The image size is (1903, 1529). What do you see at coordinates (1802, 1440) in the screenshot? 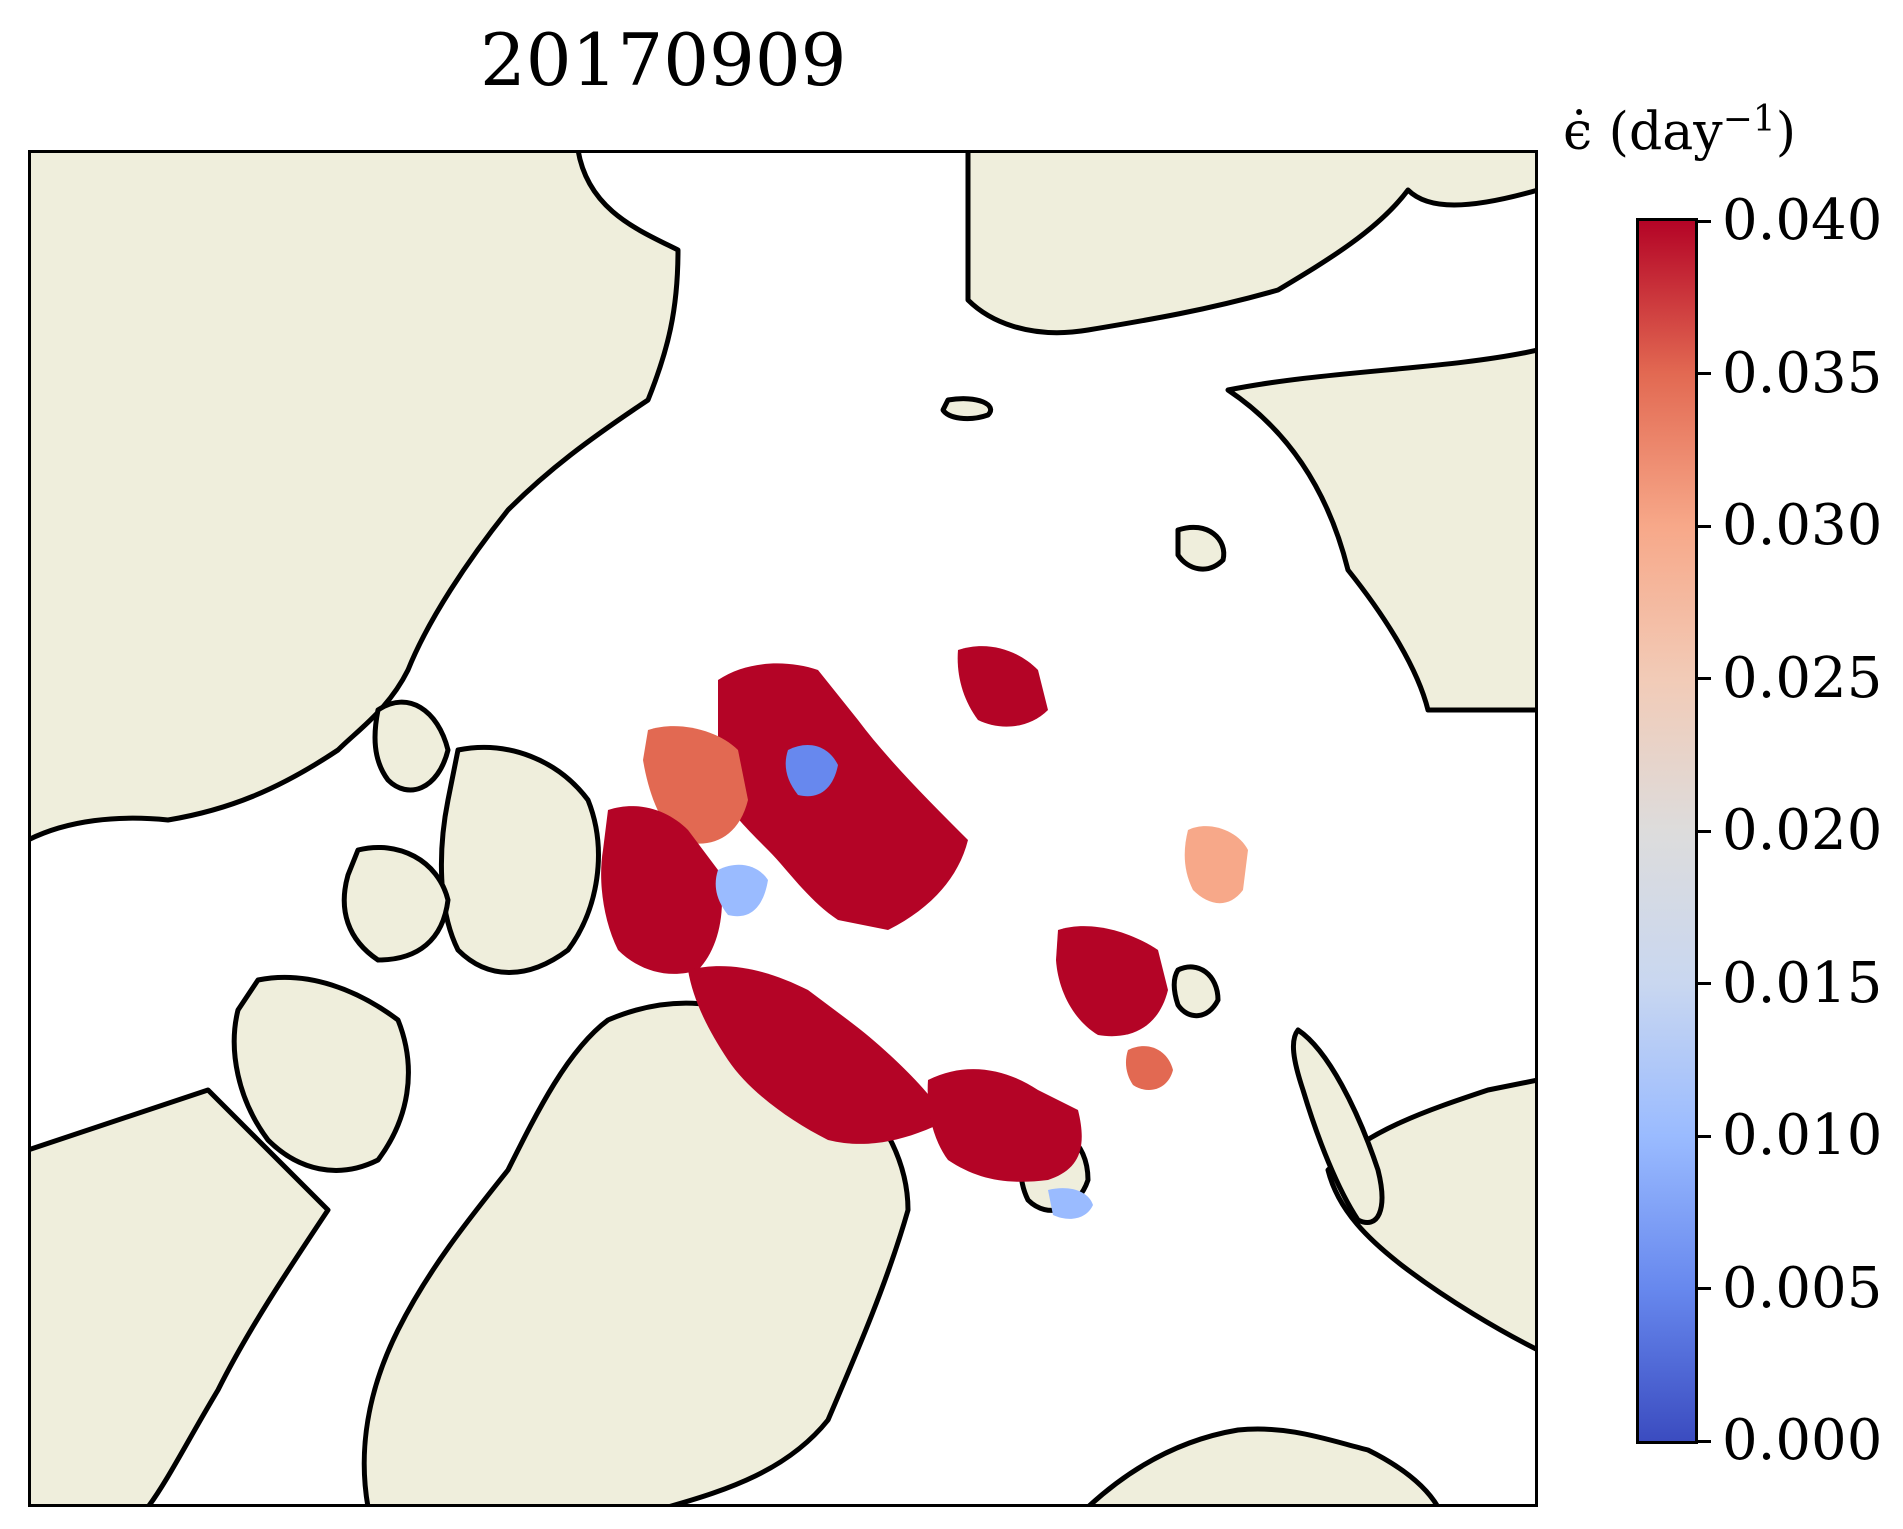
I see `colorbar-tick-label: 0.000` at bounding box center [1802, 1440].